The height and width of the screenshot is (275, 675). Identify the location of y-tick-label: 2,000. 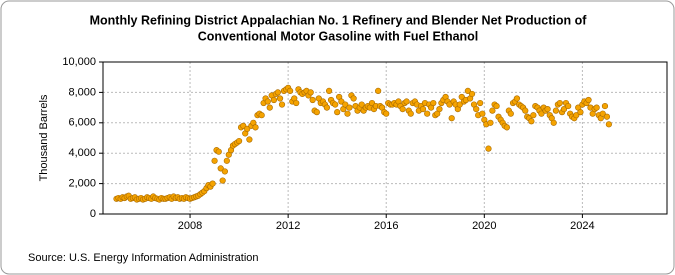
(82, 184).